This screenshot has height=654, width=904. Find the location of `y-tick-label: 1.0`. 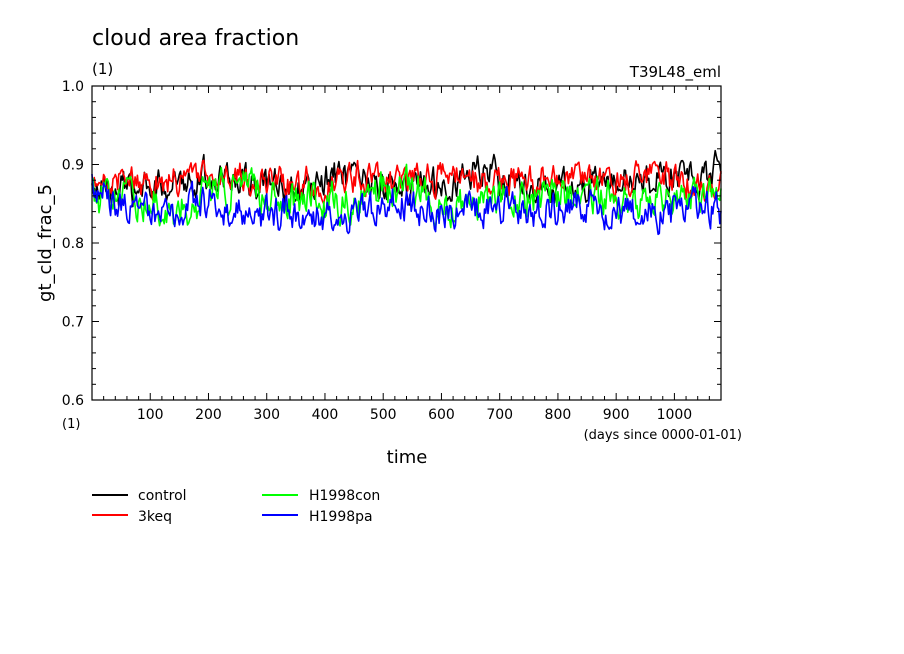

y-tick-label: 1.0 is located at coordinates (73, 87).